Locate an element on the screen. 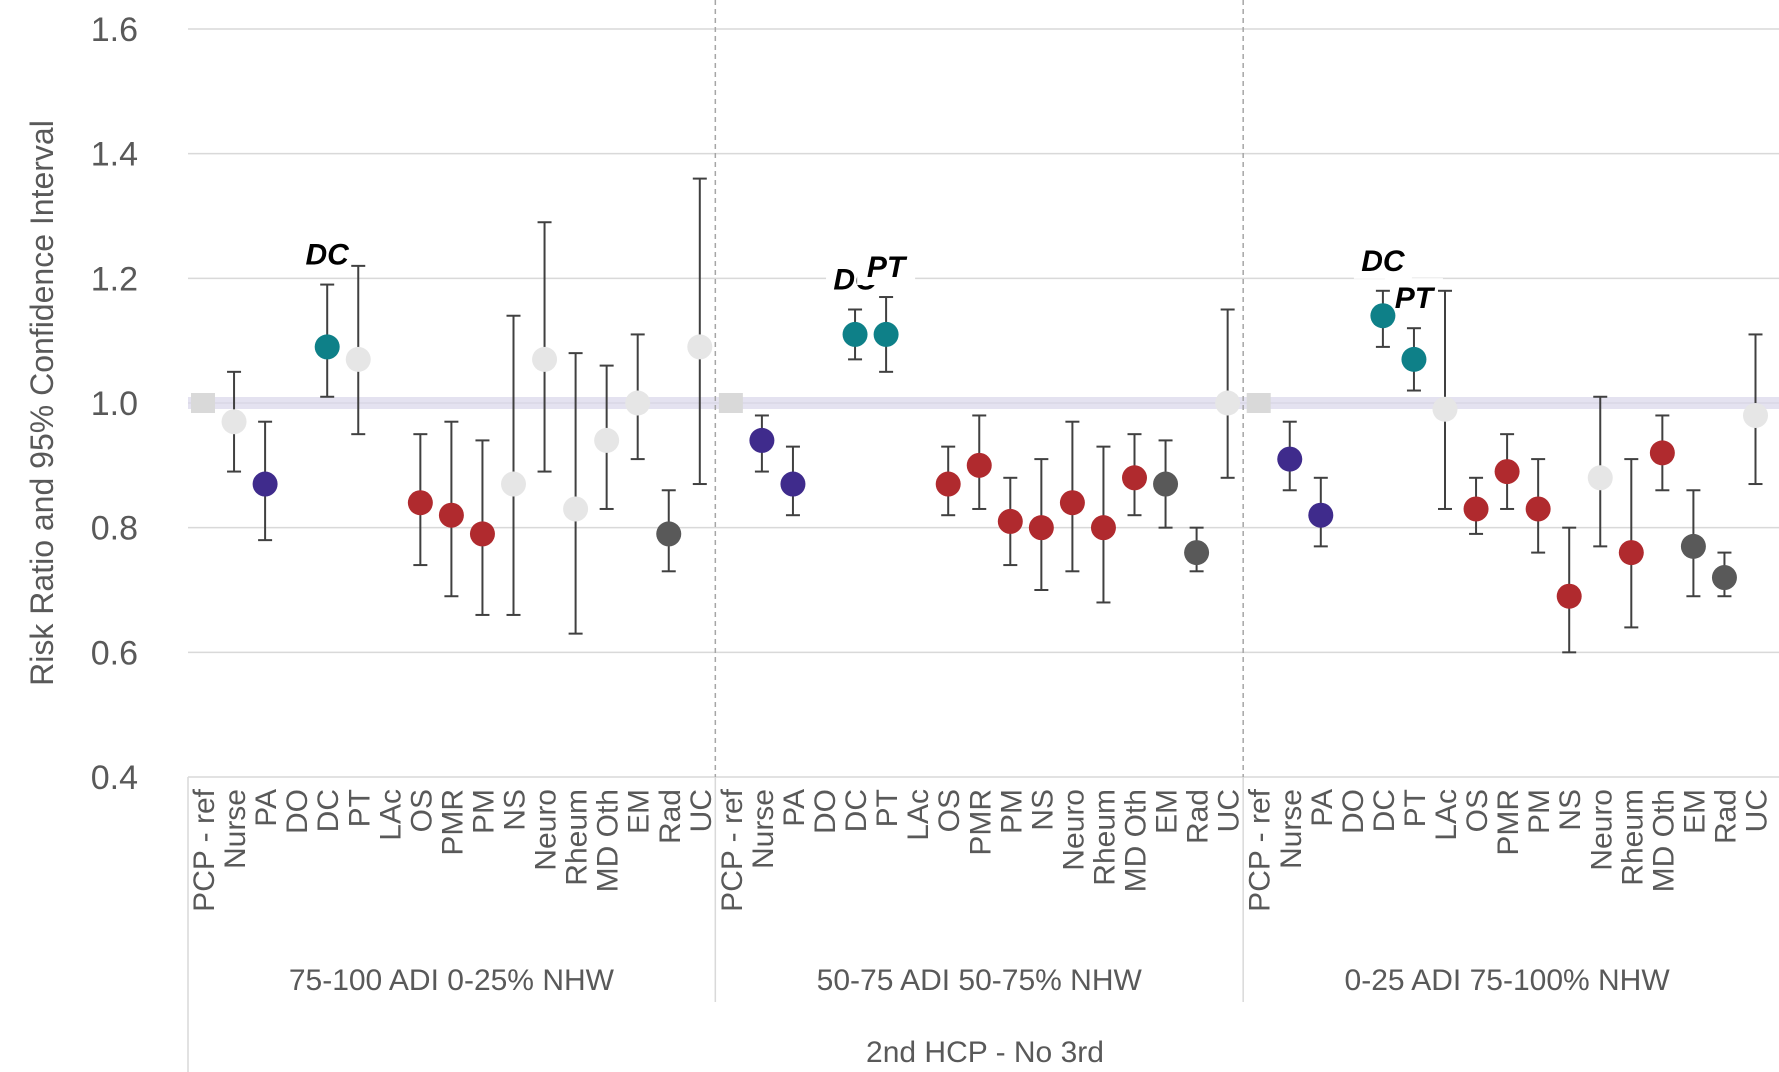  y-tick-label: 1.0 is located at coordinates (114, 404).